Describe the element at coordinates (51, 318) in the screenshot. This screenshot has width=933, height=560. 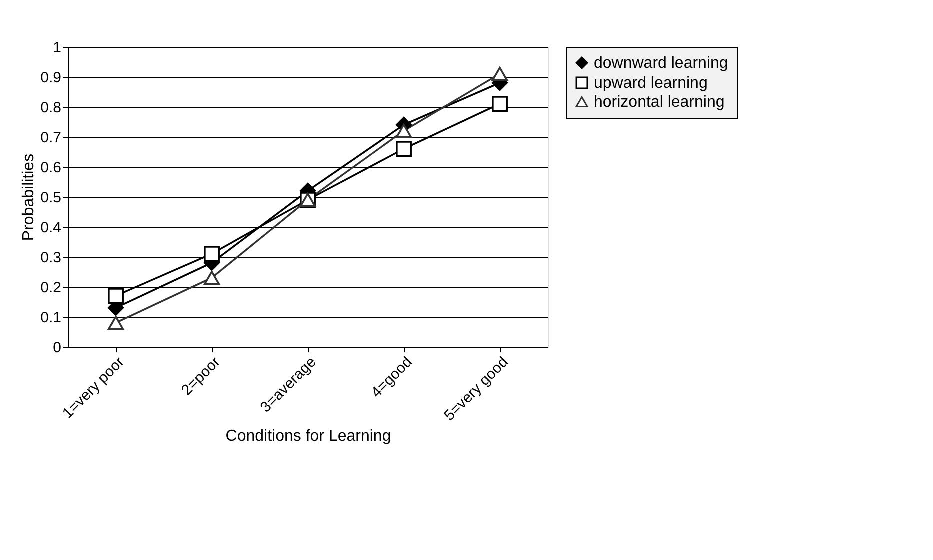
I see `y-tick-label: 0.1` at that location.